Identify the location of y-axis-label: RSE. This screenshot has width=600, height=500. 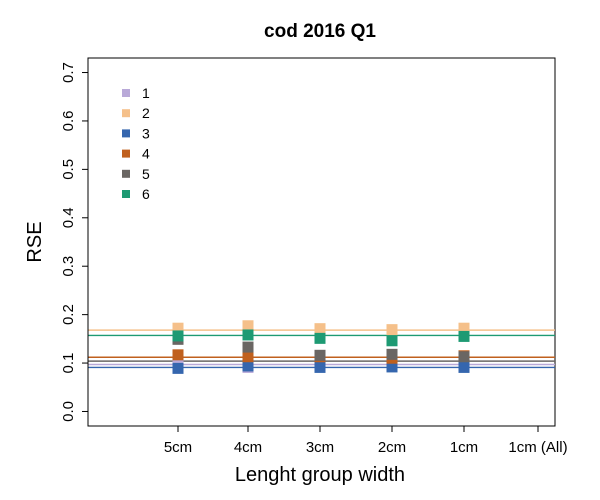
(35, 241).